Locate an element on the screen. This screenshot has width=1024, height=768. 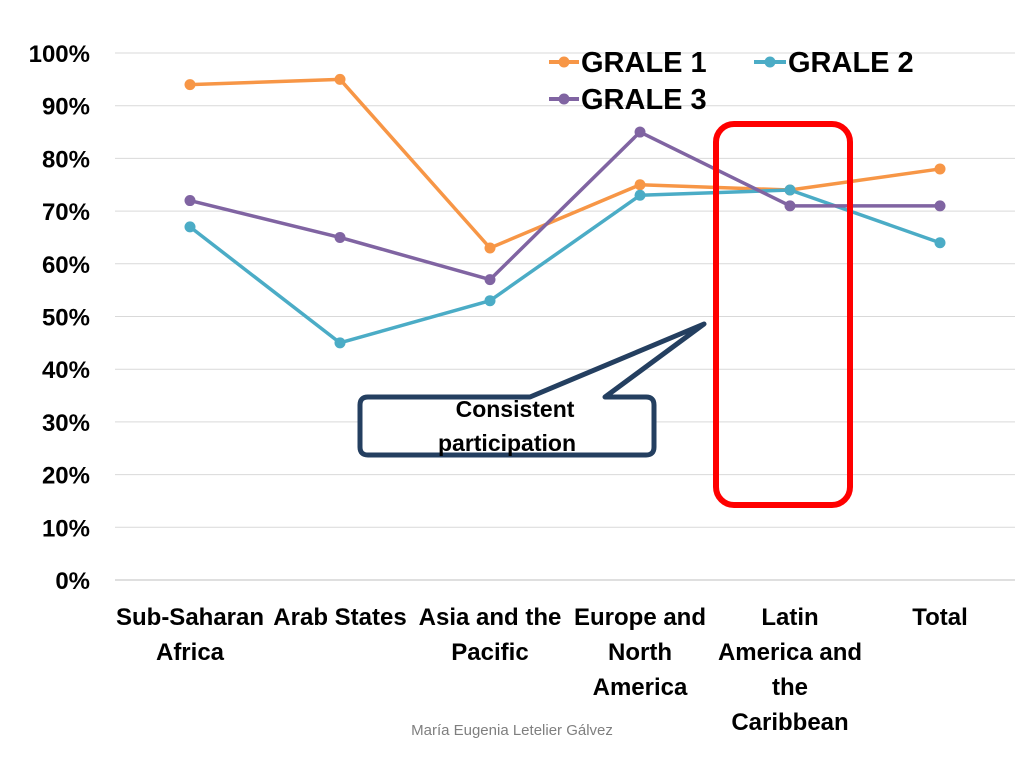
x-tick-label: Sub-Saharan Africa is located at coordinates (190, 635).